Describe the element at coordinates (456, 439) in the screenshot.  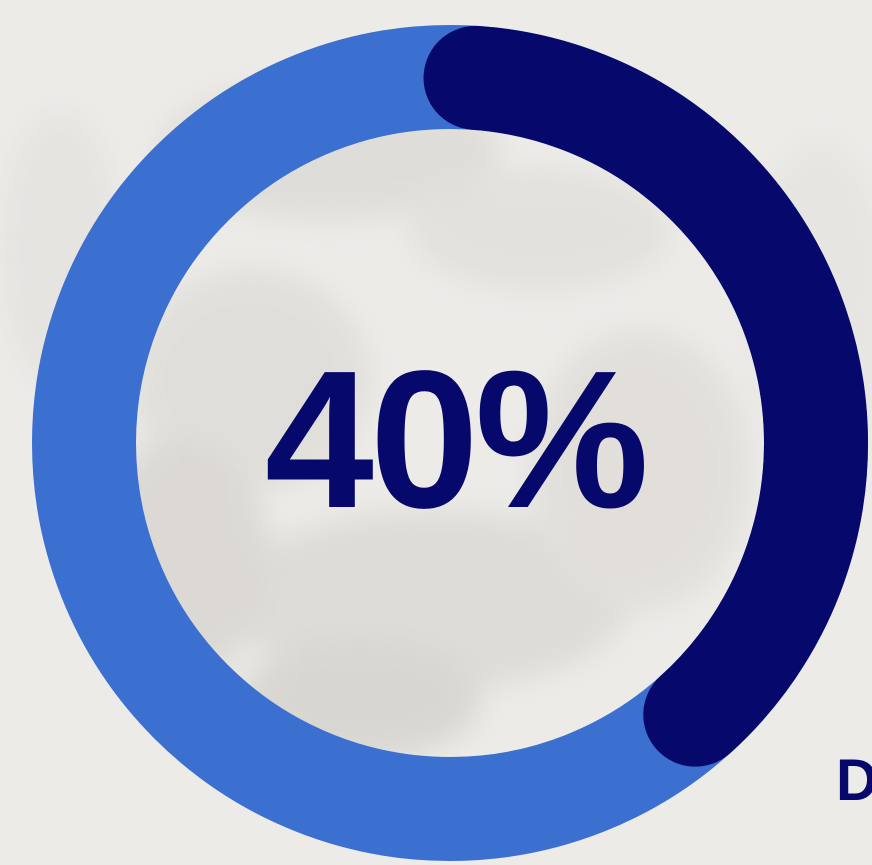
I see `percentage-value: 40%` at that location.